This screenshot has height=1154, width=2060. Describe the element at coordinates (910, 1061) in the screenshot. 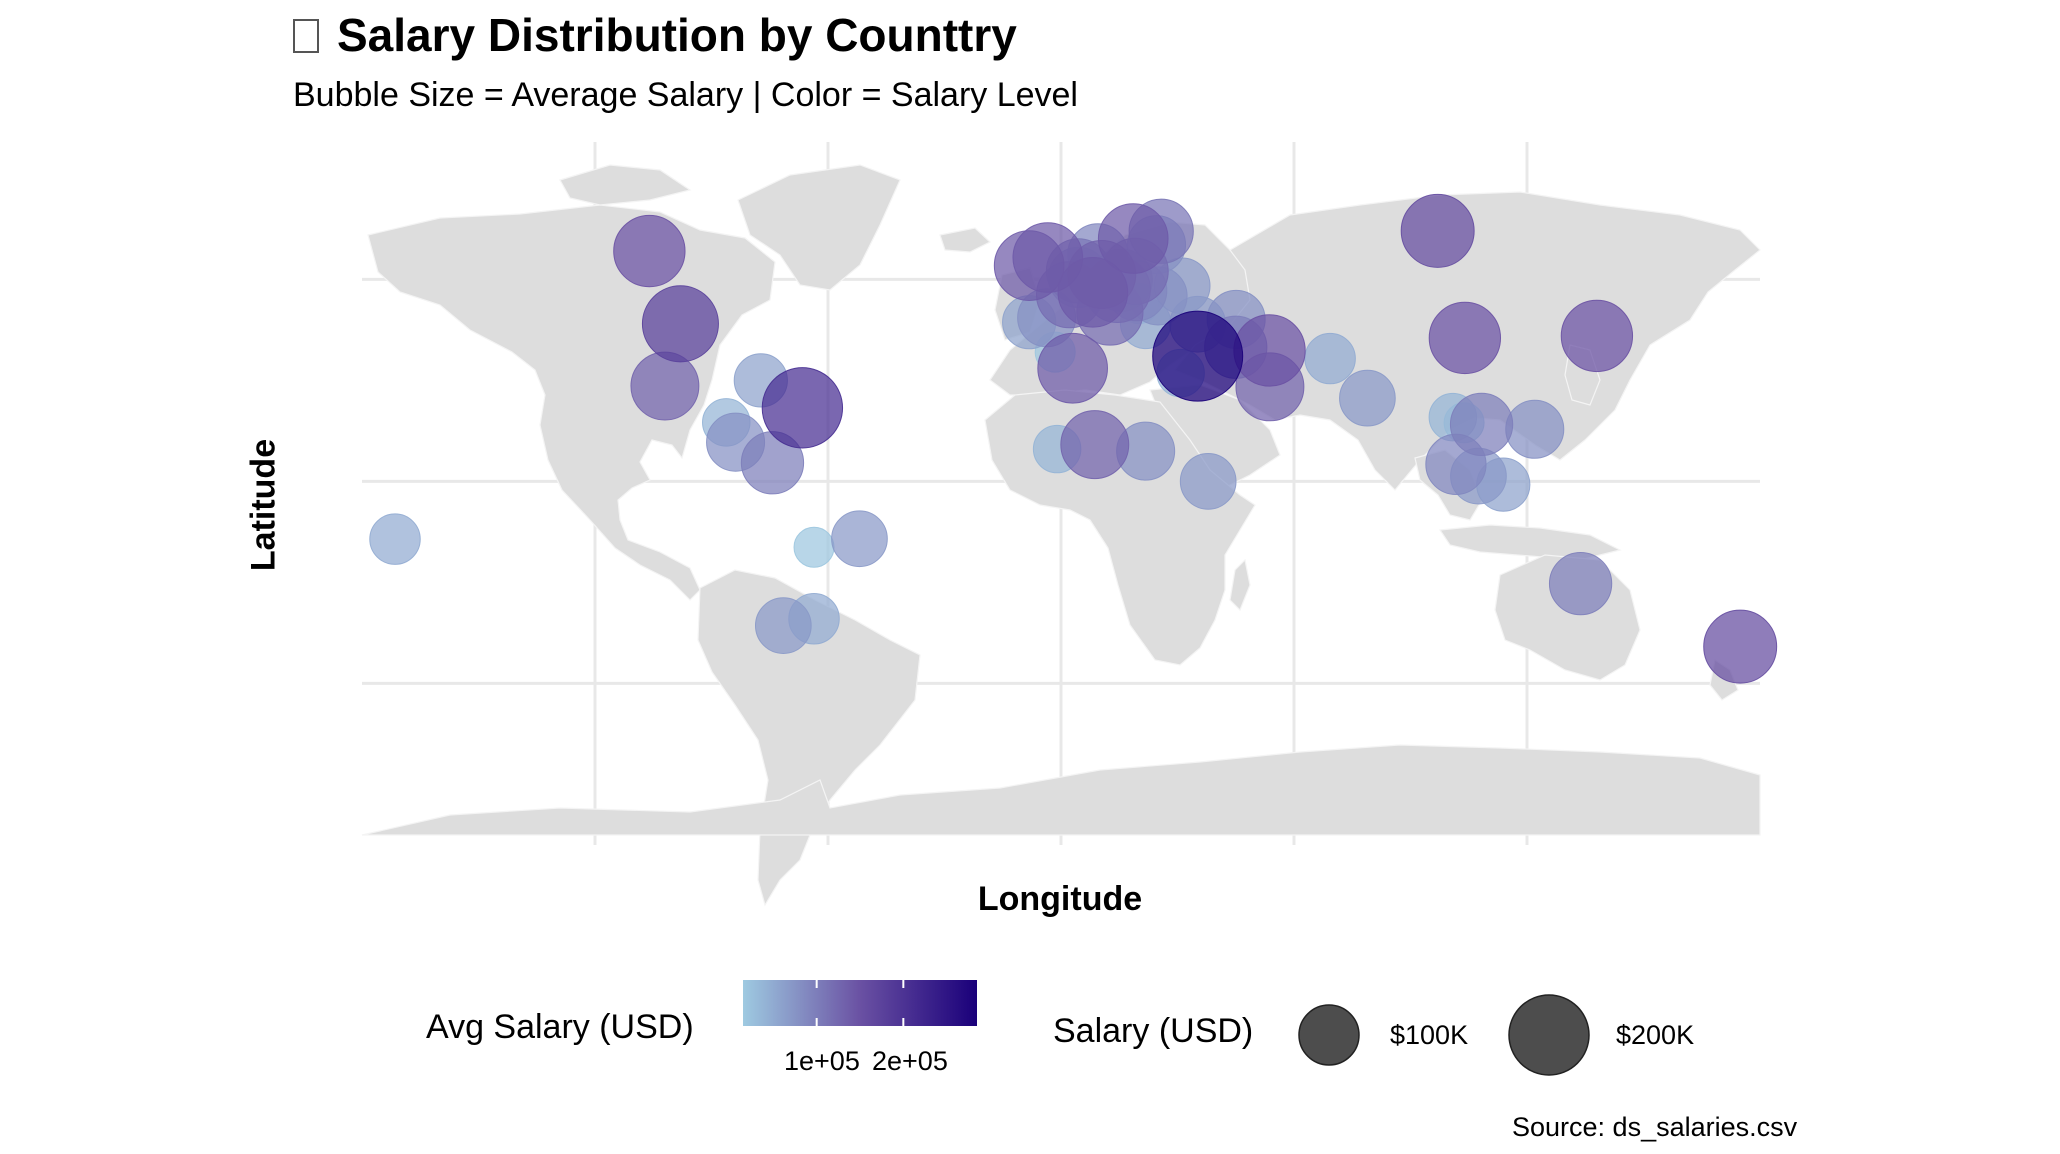

I see `color-legend-tick-2: 2e+05` at that location.